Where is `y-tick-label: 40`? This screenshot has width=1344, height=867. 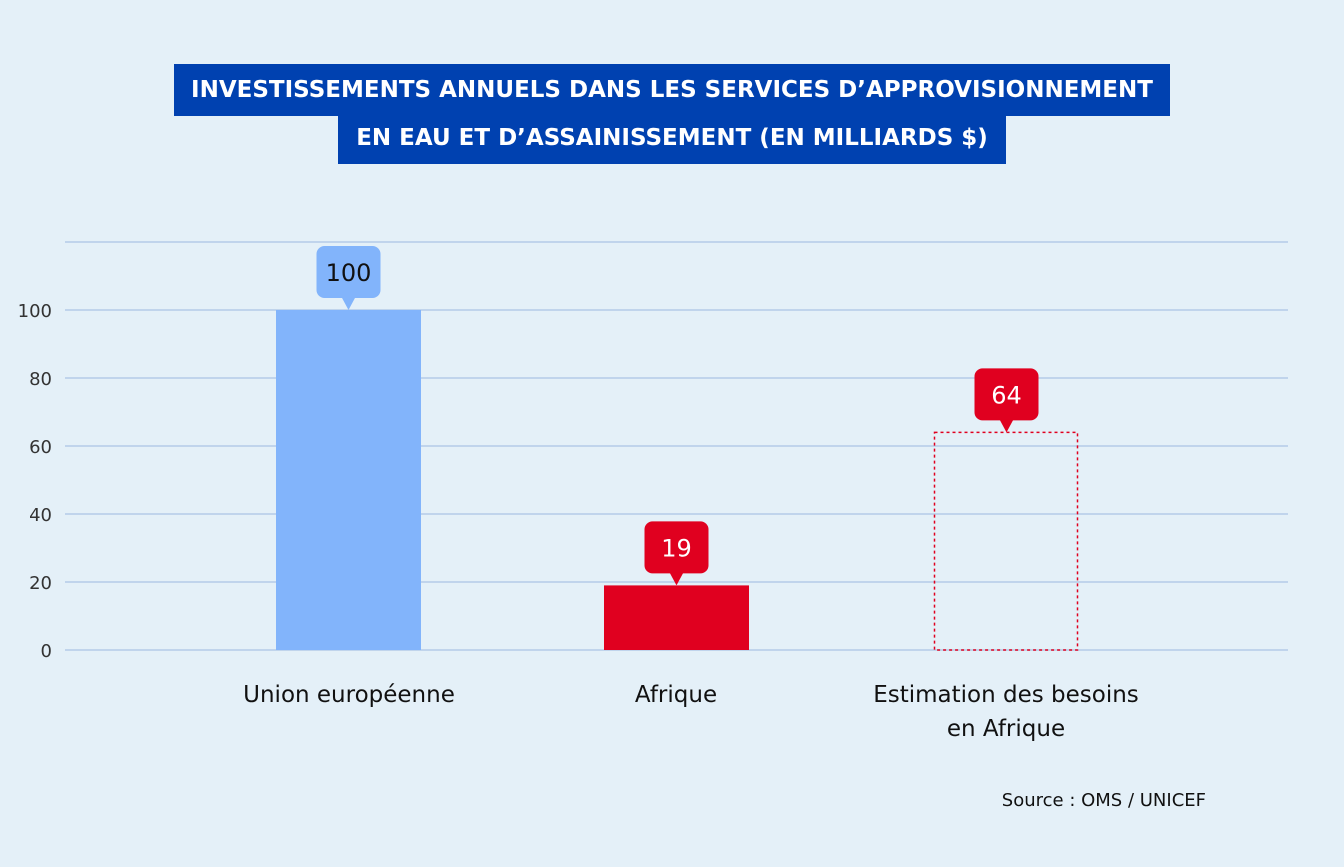 y-tick-label: 40 is located at coordinates (40, 515).